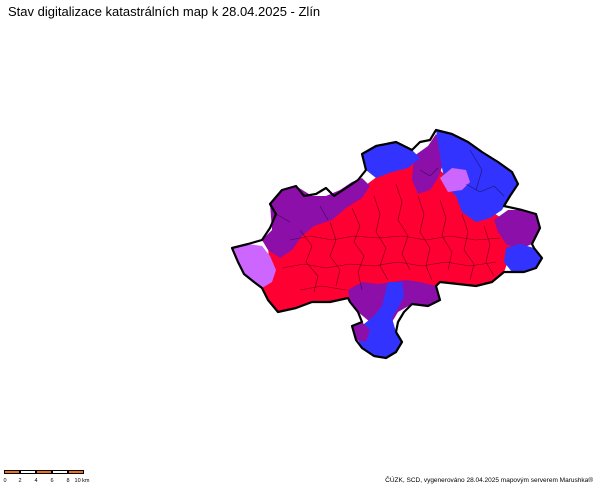 The height and width of the screenshot is (490, 599). I want to click on scale-bar: 0 2 4 6 8 10 km, so click(46, 479).